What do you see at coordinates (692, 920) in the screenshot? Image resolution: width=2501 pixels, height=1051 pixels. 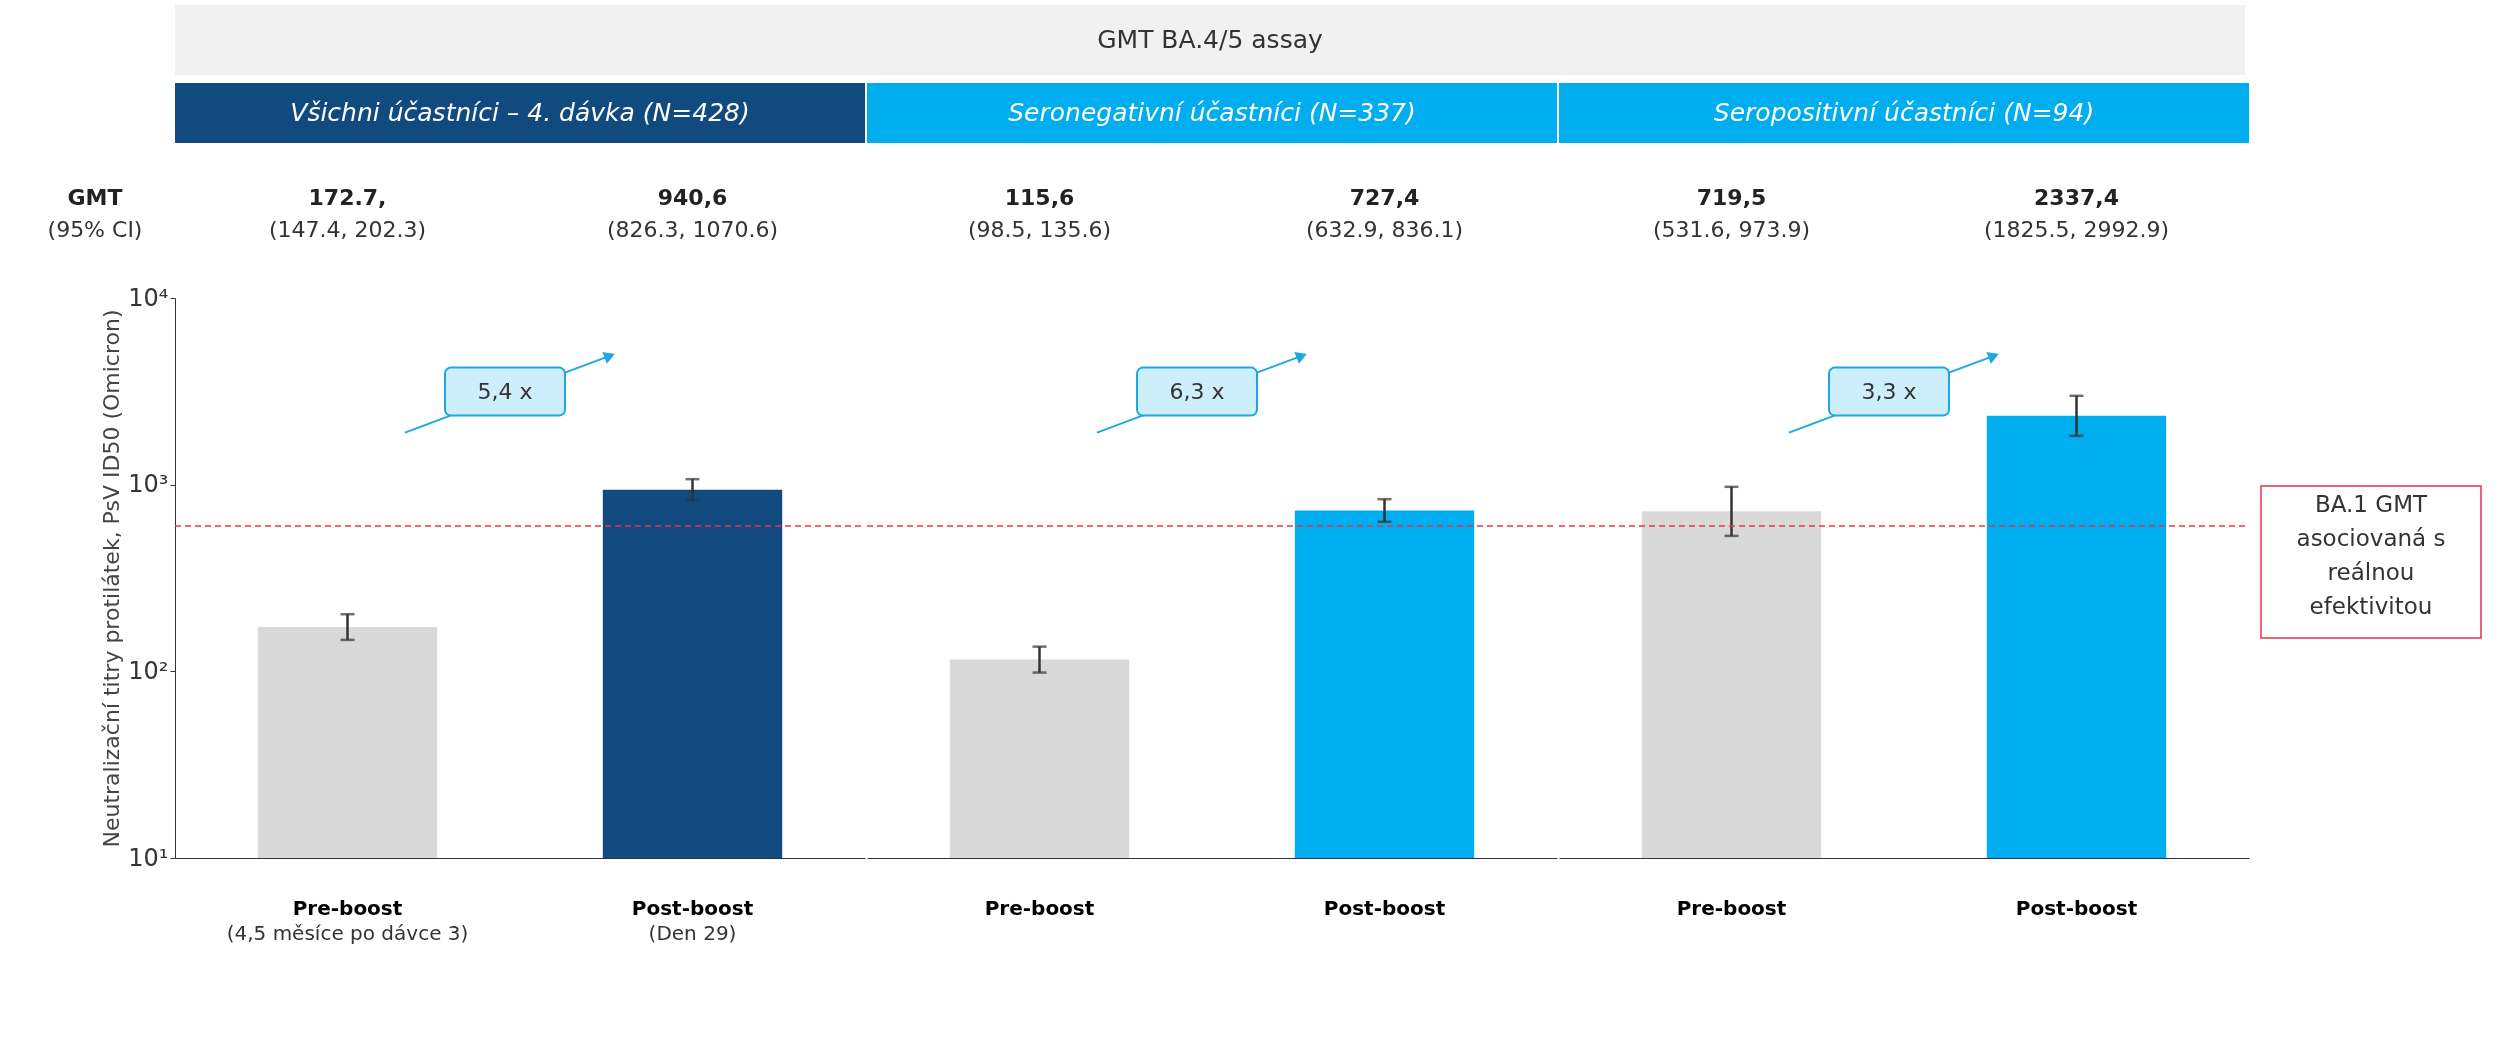 I see `category-label: Post-boost (Den 29)` at bounding box center [692, 920].